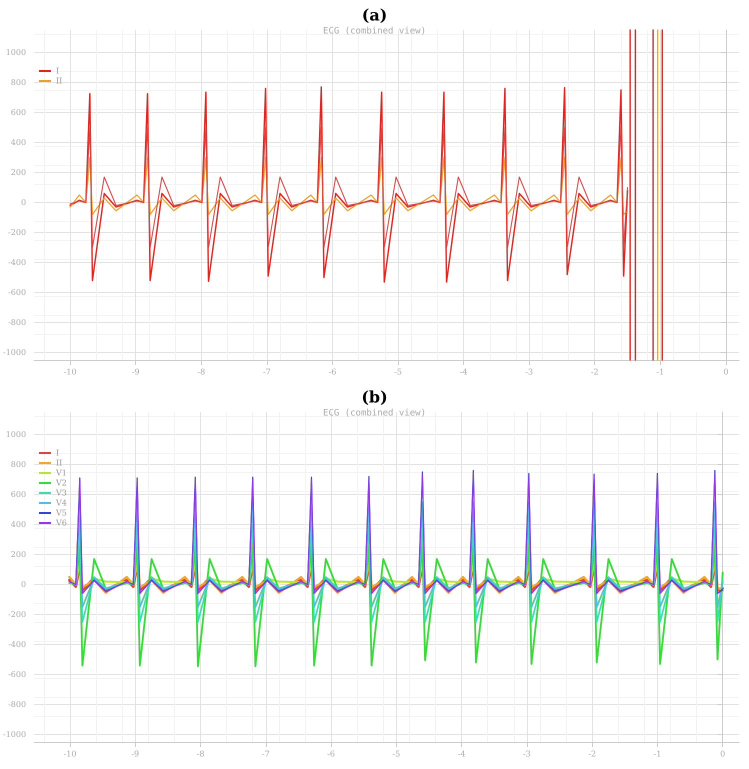 The image size is (749, 769). I want to click on legend-label: V1, so click(61, 473).